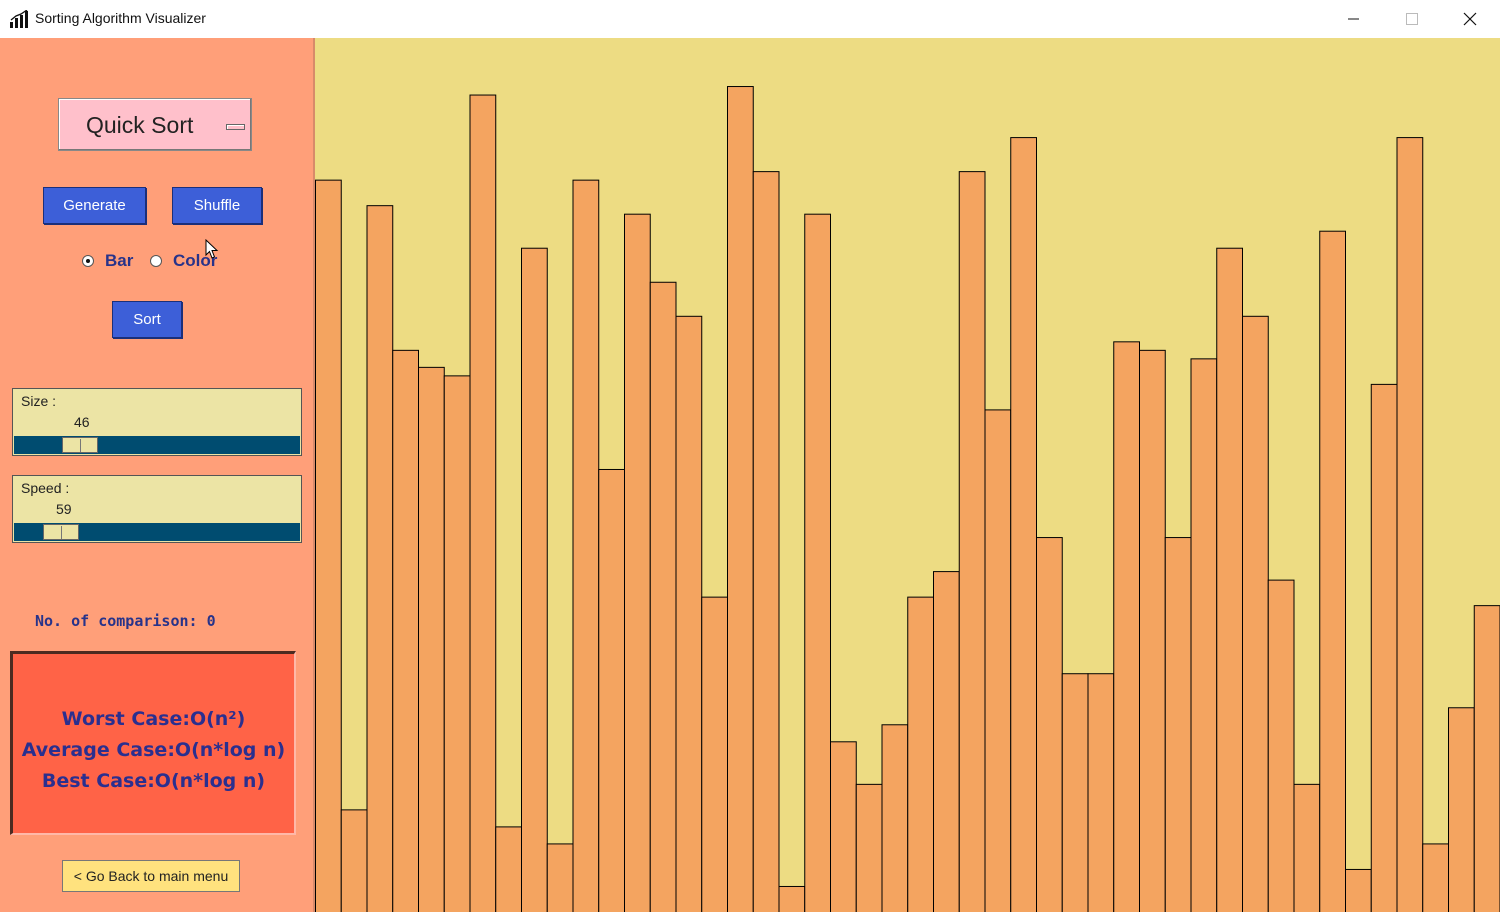  Describe the element at coordinates (750, 19) in the screenshot. I see `title-bar: Sorting Algorithm Visualizer` at that location.